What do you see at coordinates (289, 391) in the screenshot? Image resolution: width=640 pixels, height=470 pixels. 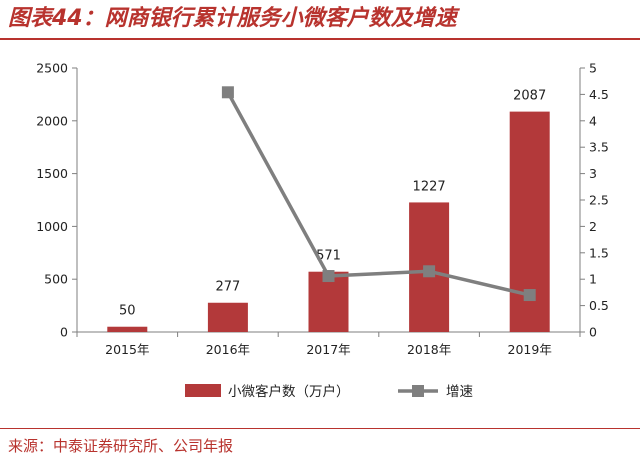 I see `legend-bar-label: 小微客户数（万户）` at bounding box center [289, 391].